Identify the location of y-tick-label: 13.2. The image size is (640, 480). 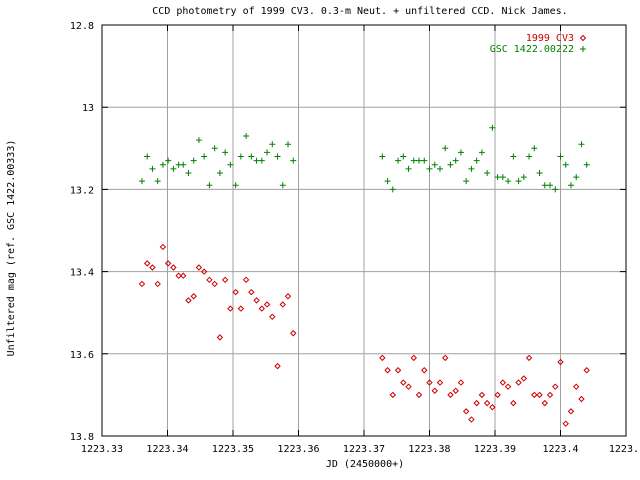
(82, 190).